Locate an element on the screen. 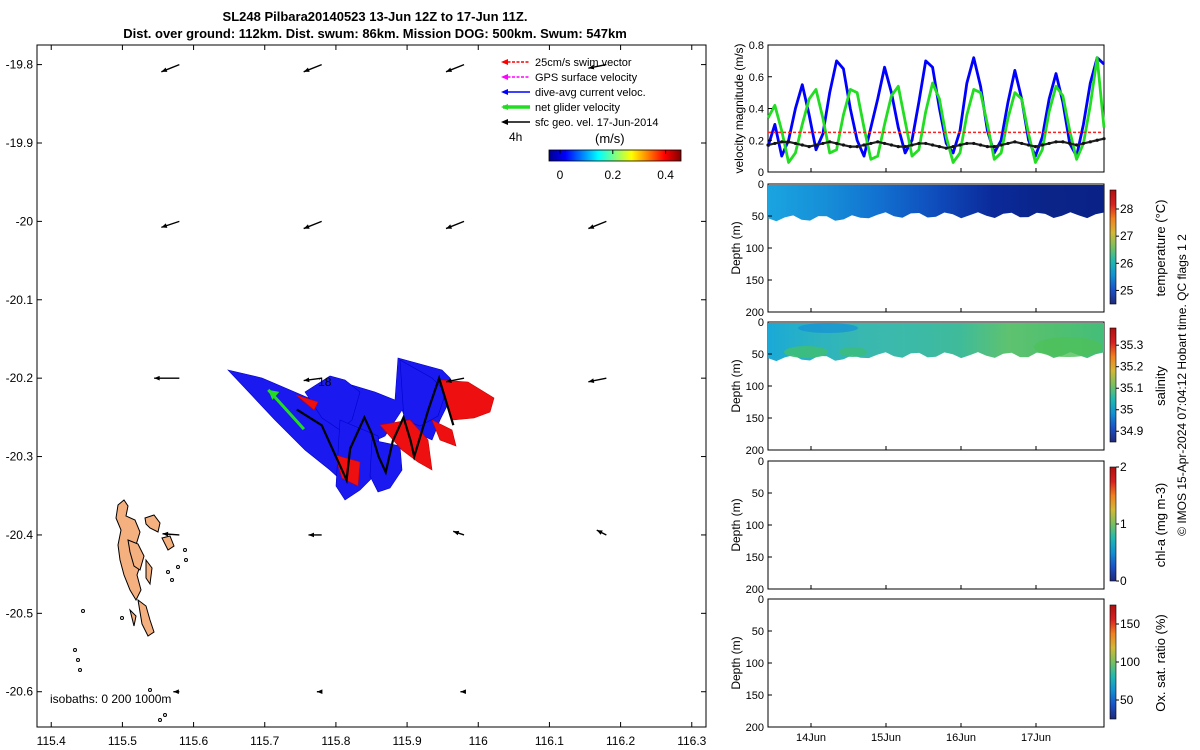 This screenshot has height=750, width=1200. colorbar-tick-label-1: 0.2 is located at coordinates (612, 175).